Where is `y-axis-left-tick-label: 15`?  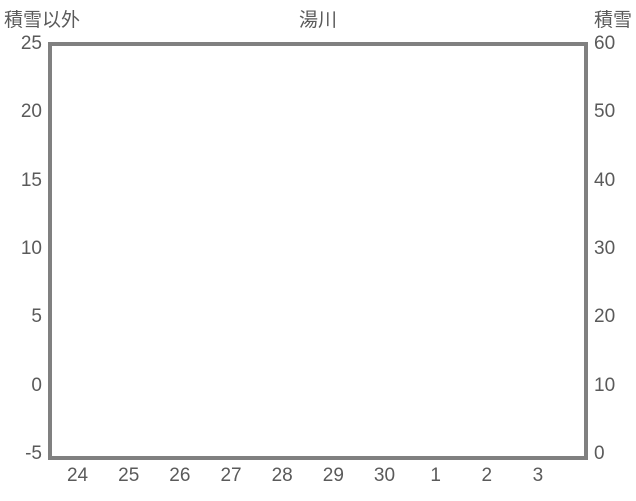 y-axis-left-tick-label: 15 is located at coordinates (31, 180).